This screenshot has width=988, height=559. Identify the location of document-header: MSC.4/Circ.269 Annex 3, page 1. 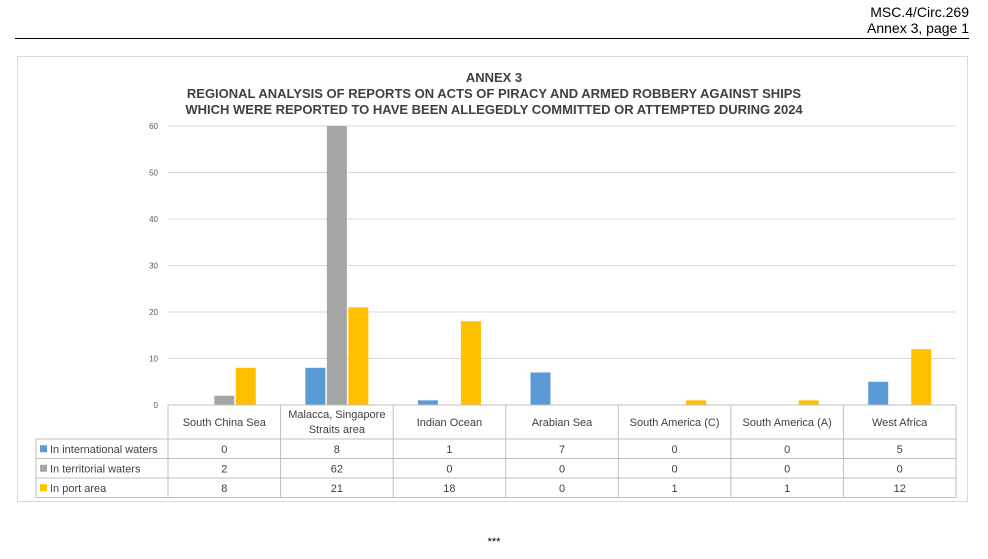
(918, 20).